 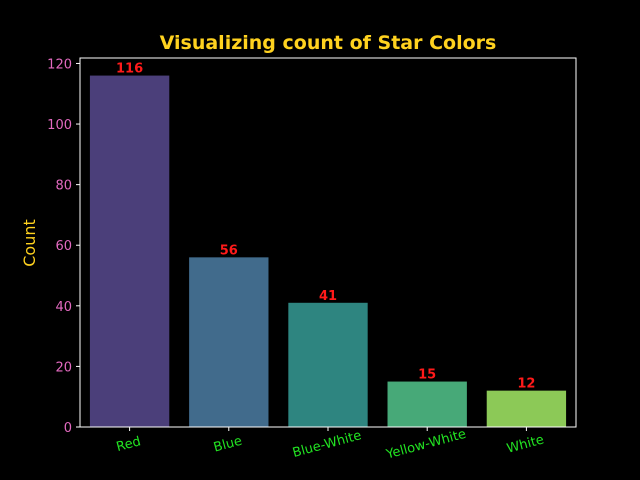 I want to click on y-tick-label: 20, so click(x=63, y=367).